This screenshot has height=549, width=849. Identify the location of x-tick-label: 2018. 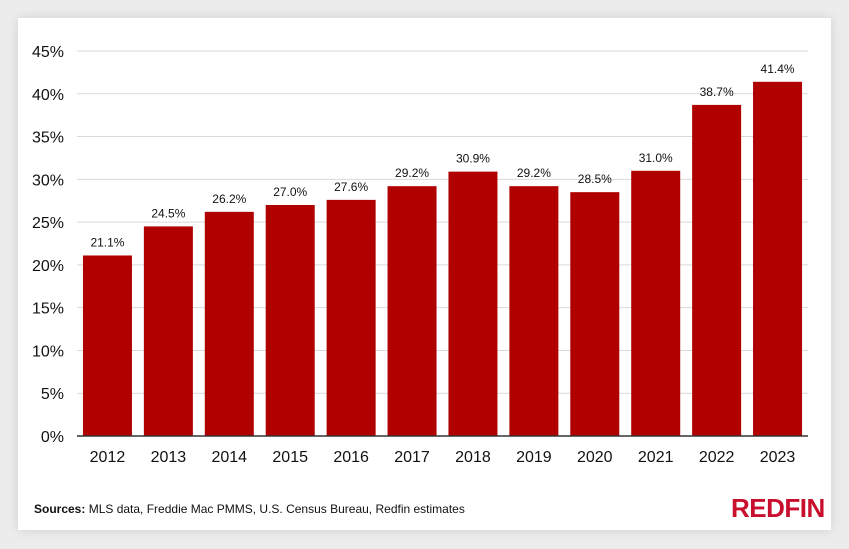
(473, 457).